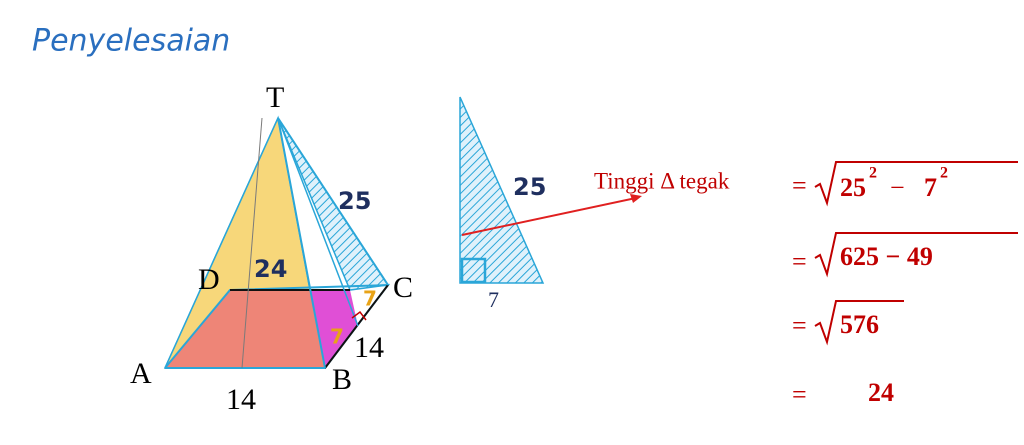 Image resolution: width=1024 pixels, height=445 pixels. Describe the element at coordinates (930, 187) in the screenshot. I see `radicand-base: 7` at that location.